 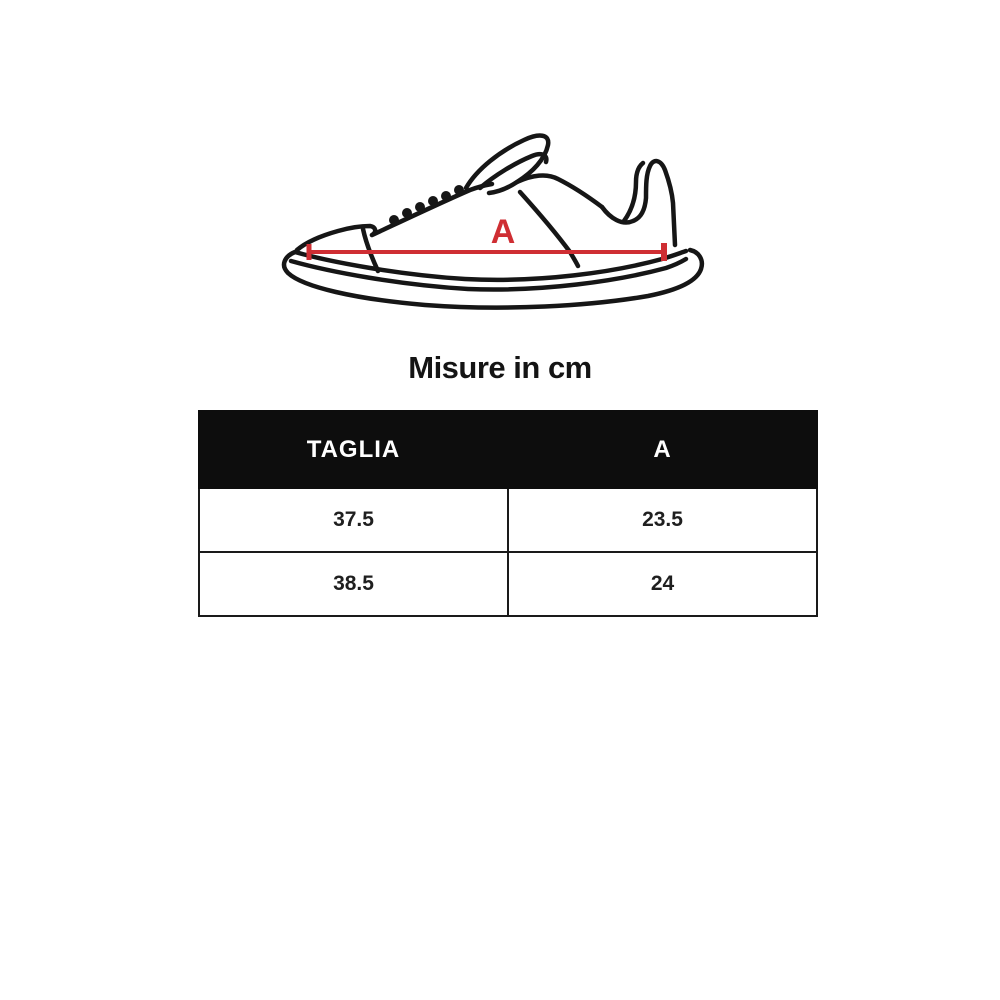 I want to click on size-table: TAGLIA A 37.5 23.5 38.5 24, so click(x=508, y=513).